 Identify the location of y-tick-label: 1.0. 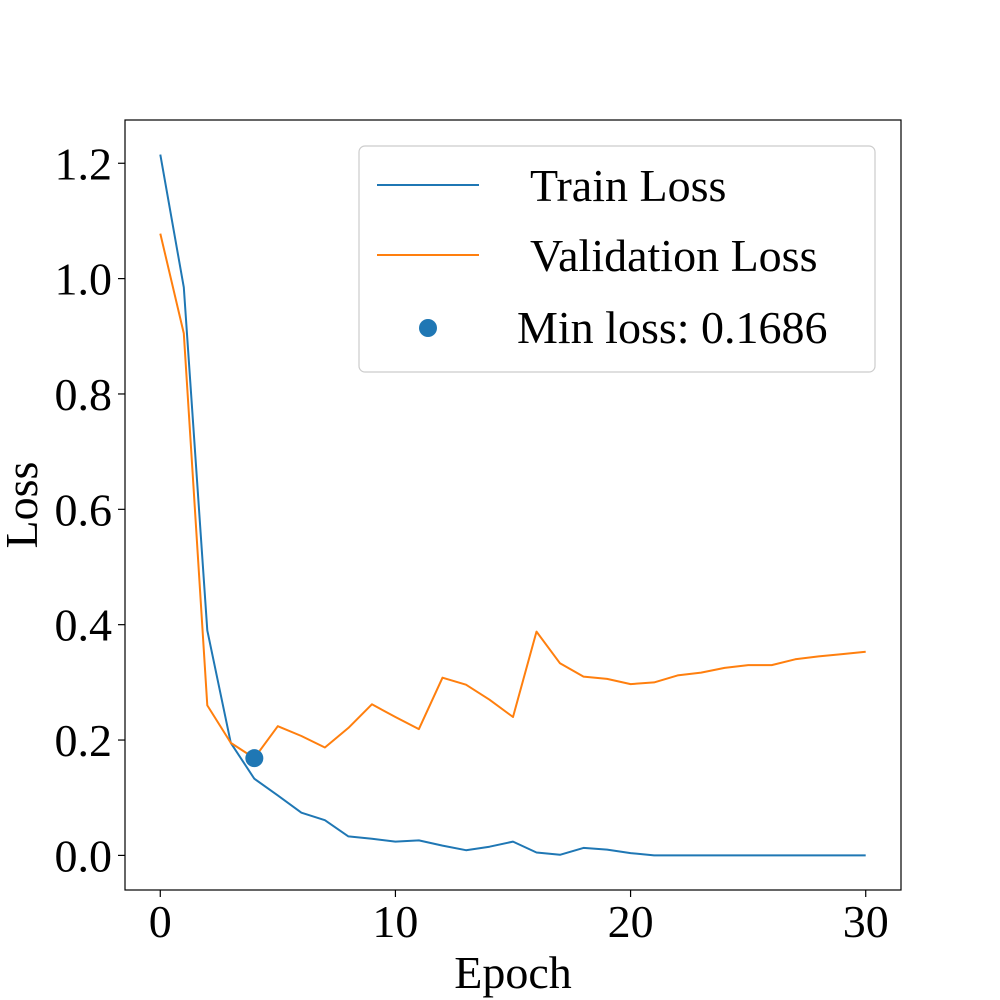
(84, 279).